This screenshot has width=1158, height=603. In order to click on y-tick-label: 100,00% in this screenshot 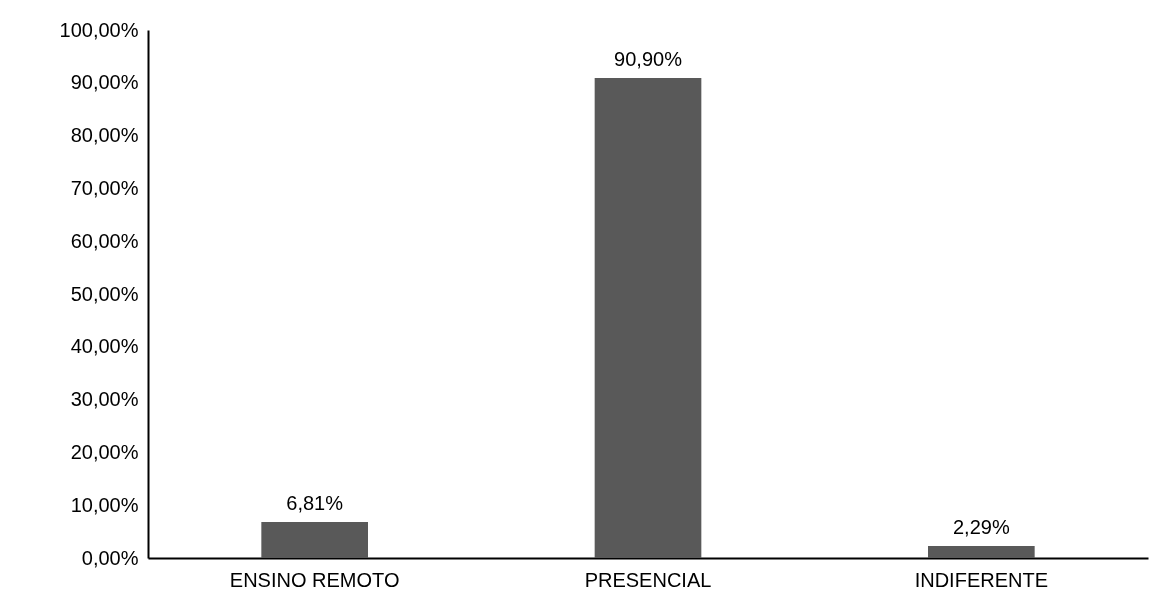, I will do `click(99, 29)`.